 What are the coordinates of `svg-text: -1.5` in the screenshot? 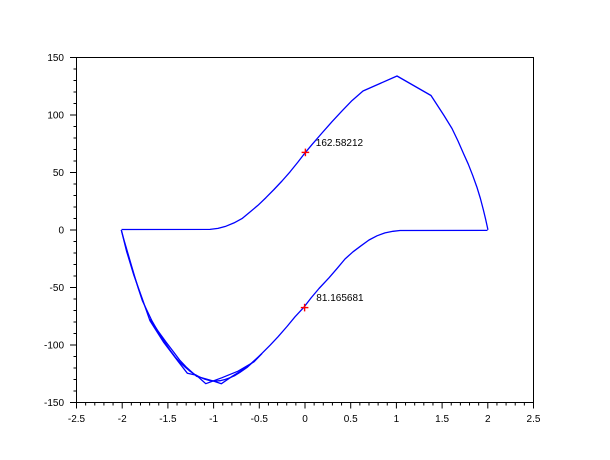 It's located at (168, 419).